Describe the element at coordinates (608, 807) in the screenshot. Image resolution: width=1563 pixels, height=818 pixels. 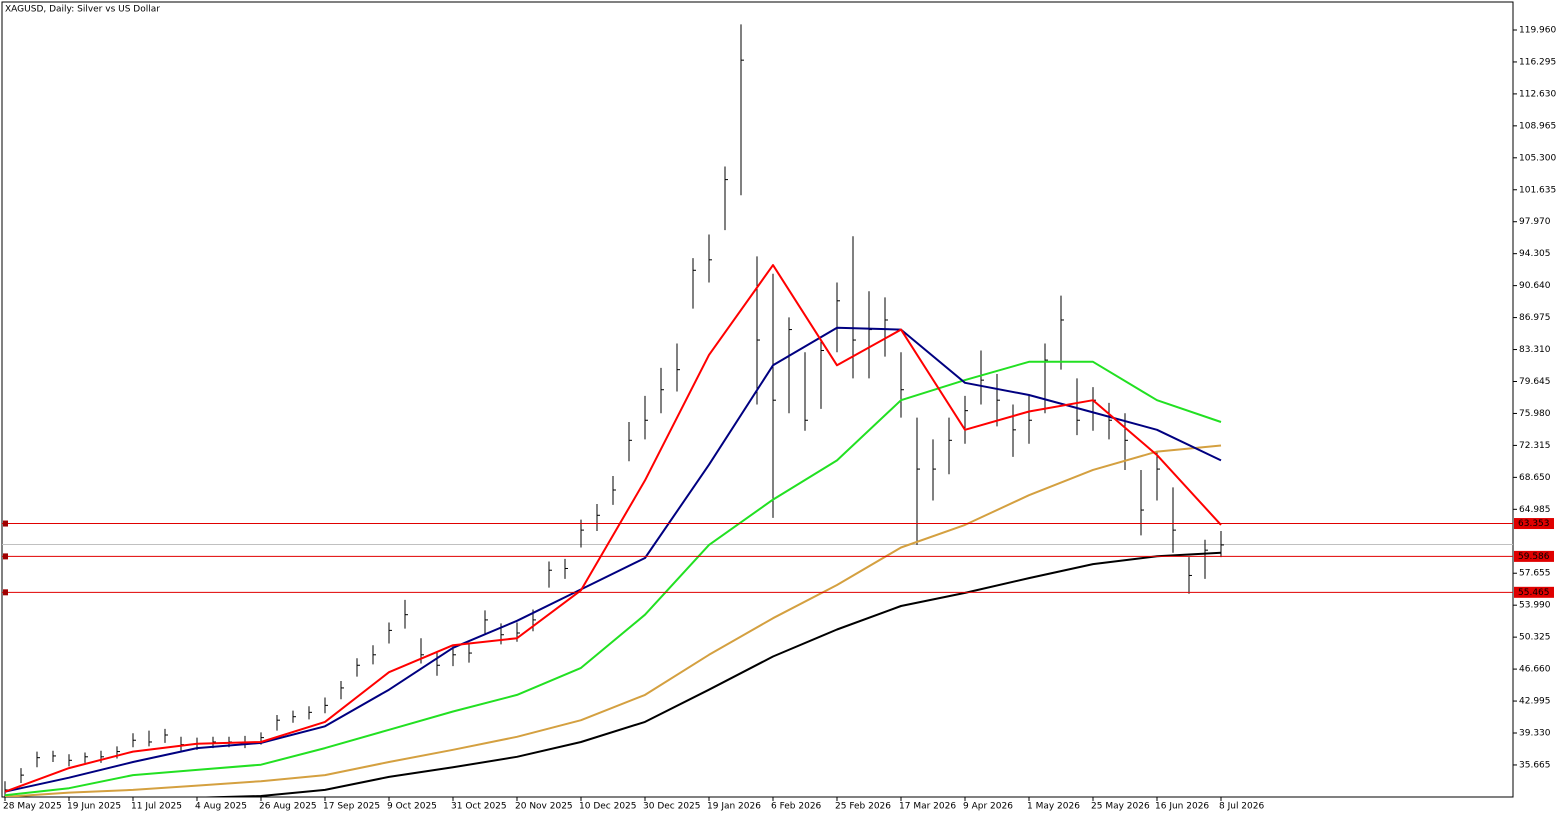
I see `x-tick-label: 10 Dec 2025` at that location.